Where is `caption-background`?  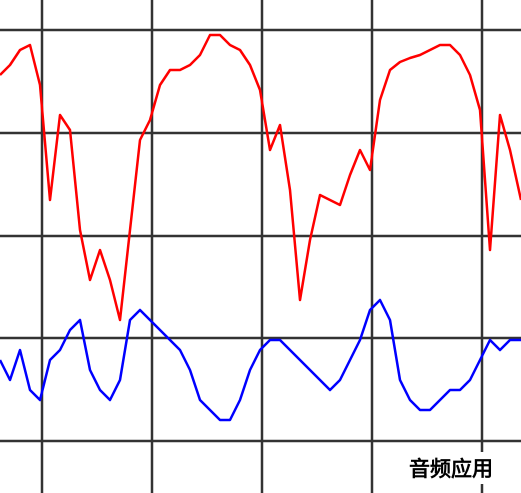 caption-background is located at coordinates (451, 468).